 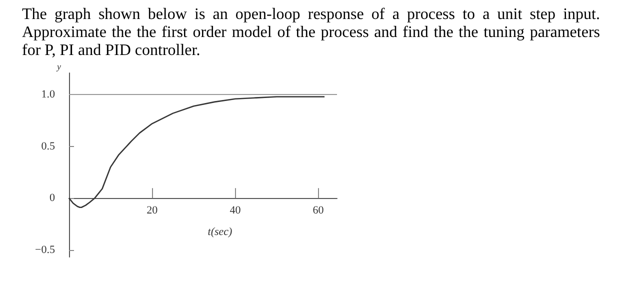 What do you see at coordinates (48, 146) in the screenshot?
I see `y-tick-label: 0.5` at bounding box center [48, 146].